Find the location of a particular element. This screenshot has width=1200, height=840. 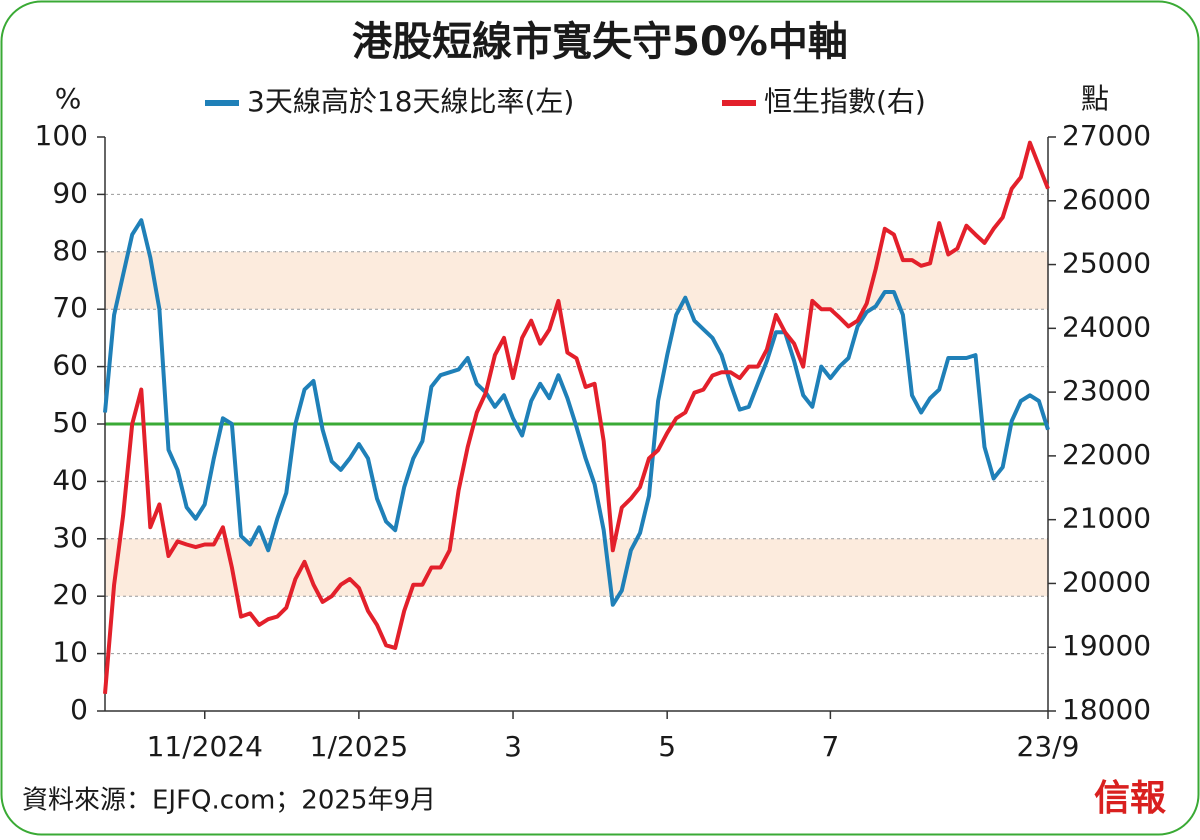

x-tick-label: 11/2024 is located at coordinates (205, 746).